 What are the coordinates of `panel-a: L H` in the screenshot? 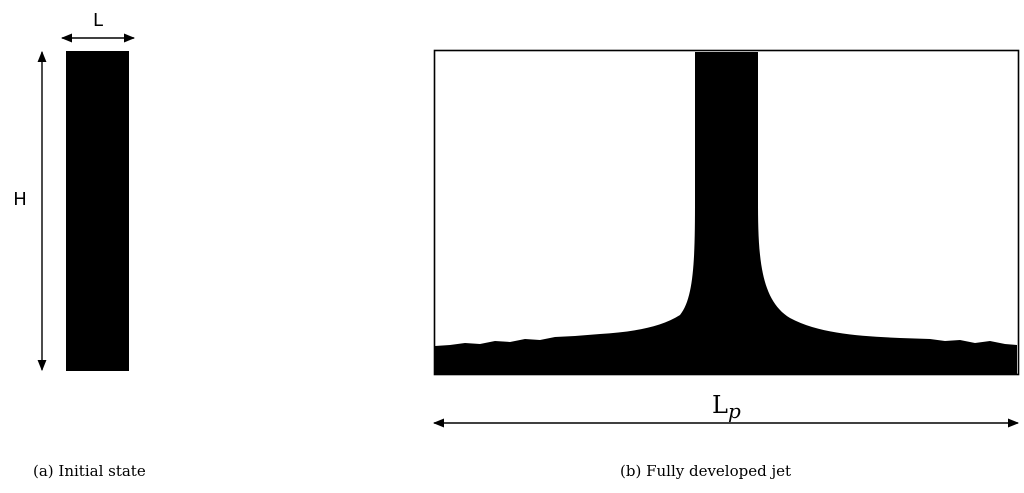 It's located at (74, 191).